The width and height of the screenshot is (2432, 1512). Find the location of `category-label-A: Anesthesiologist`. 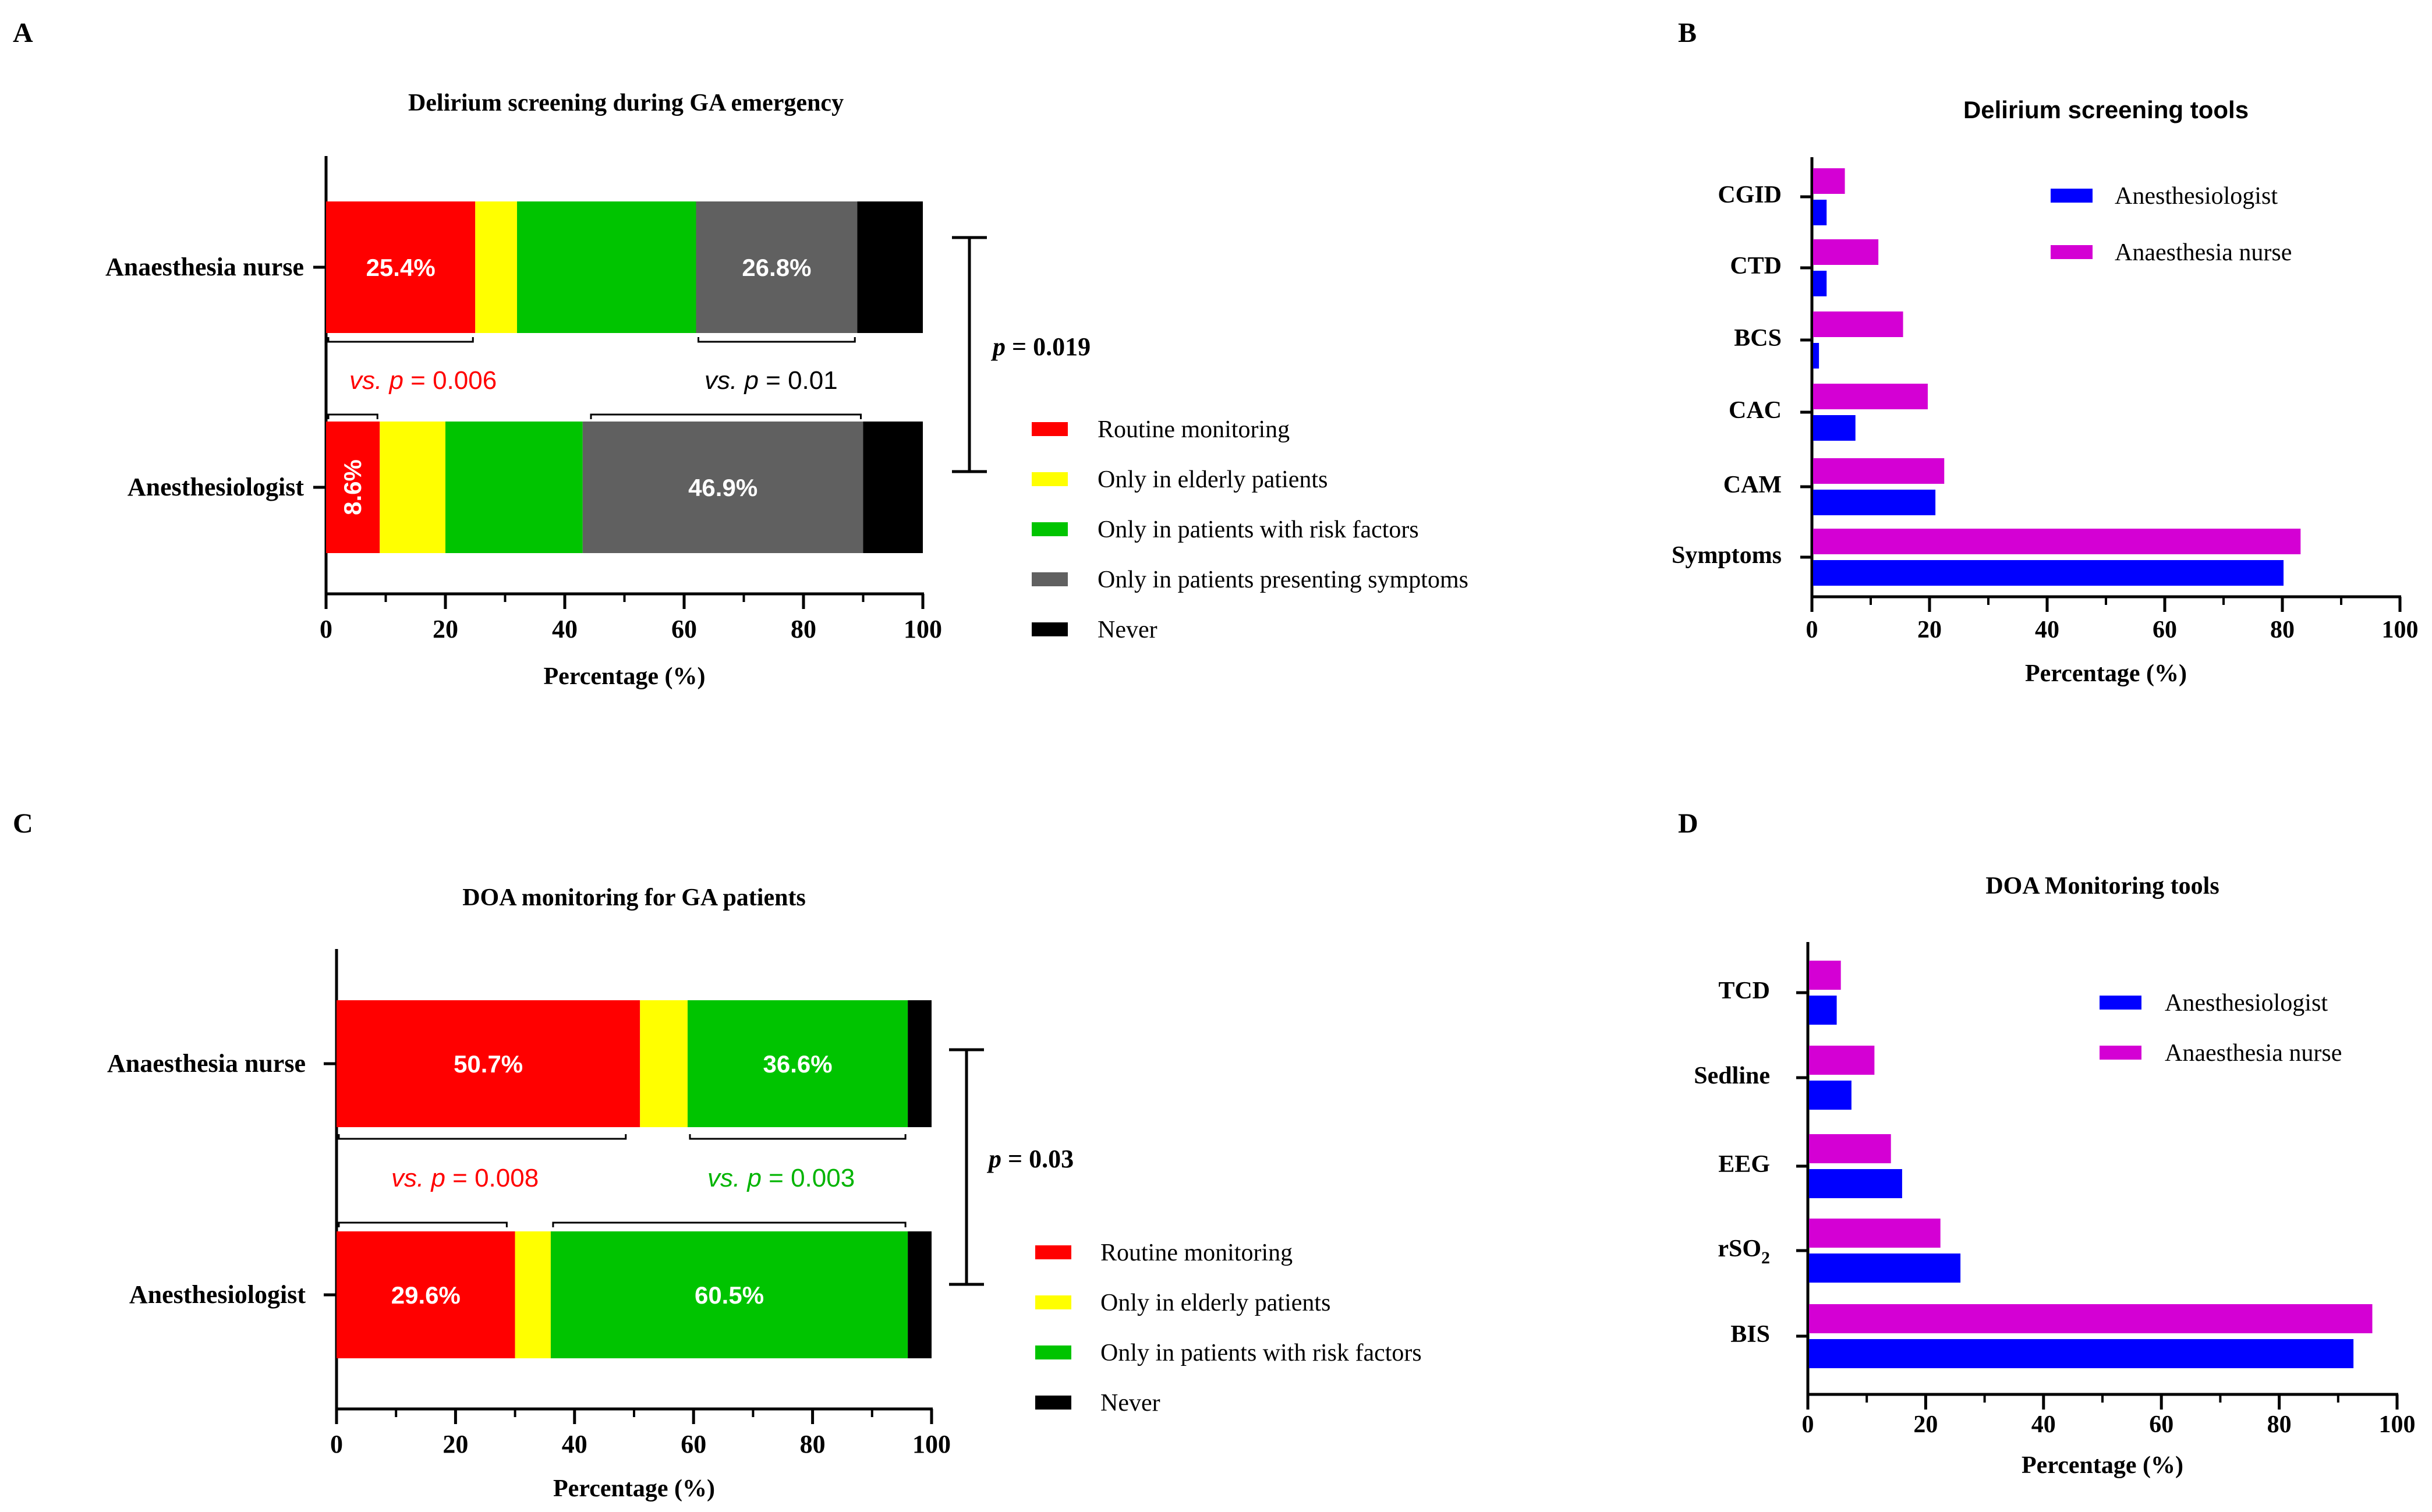

category-label-A: Anesthesiologist is located at coordinates (216, 487).